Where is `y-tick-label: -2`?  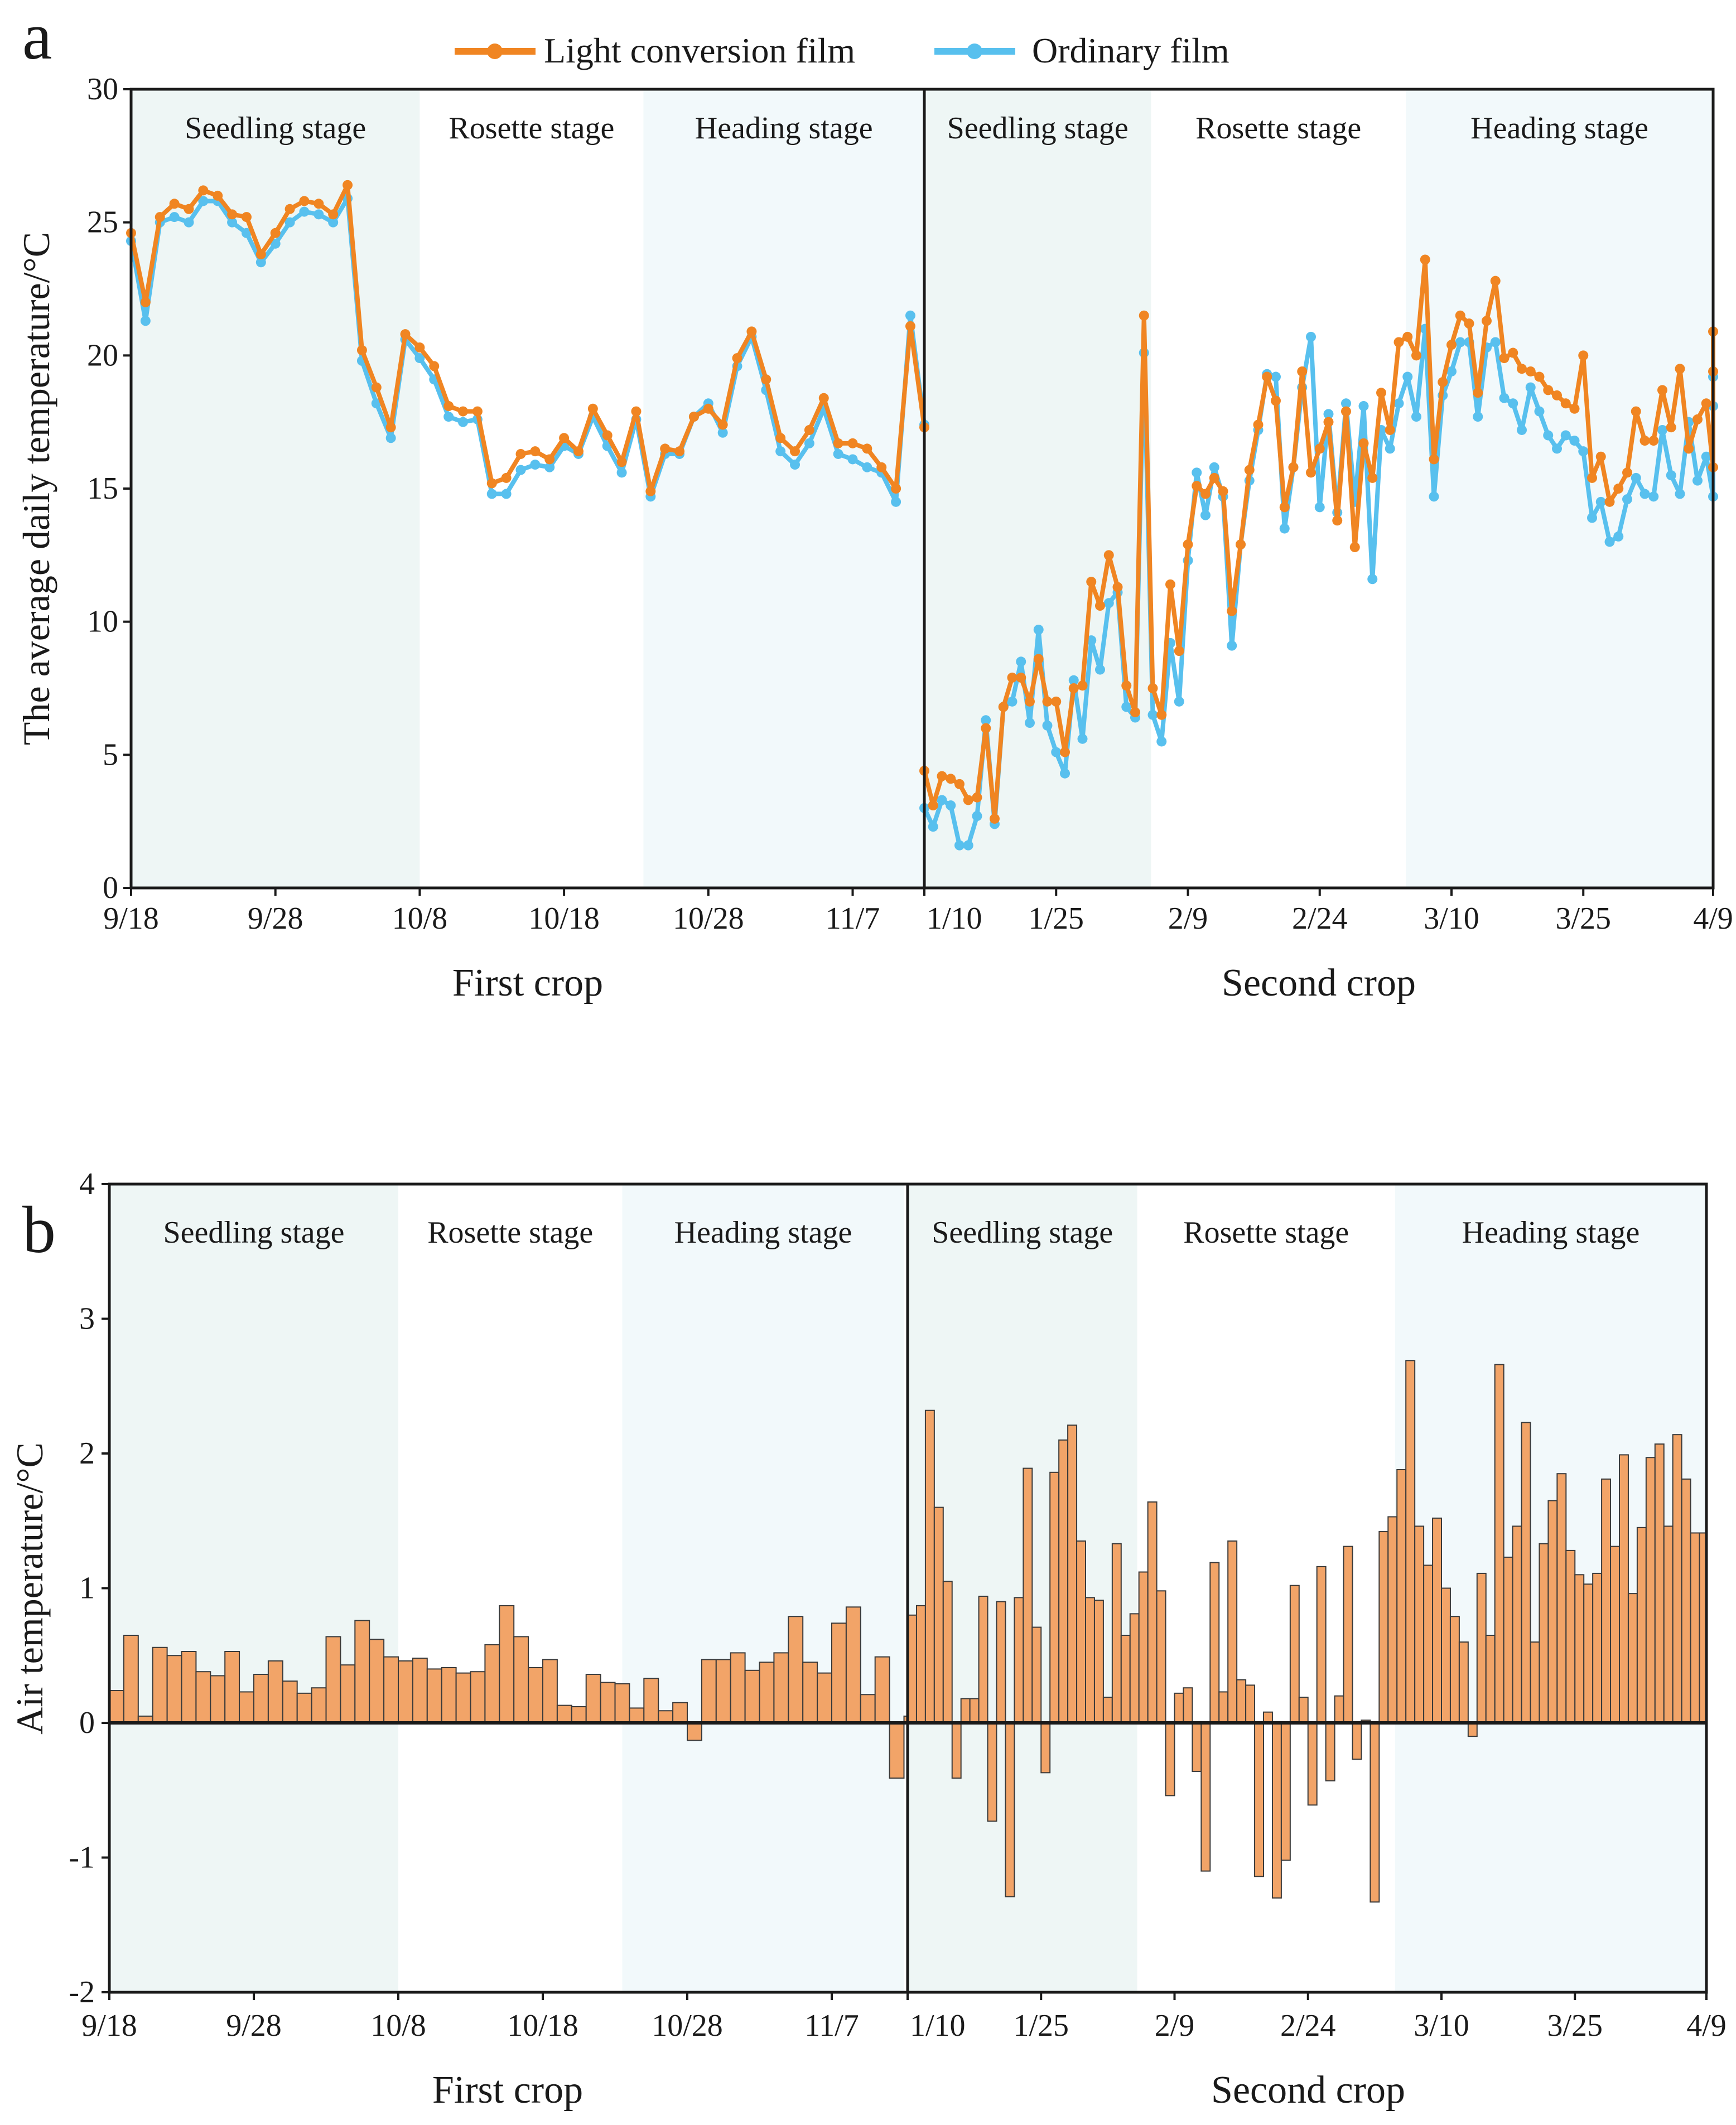
y-tick-label: -2 is located at coordinates (82, 1992).